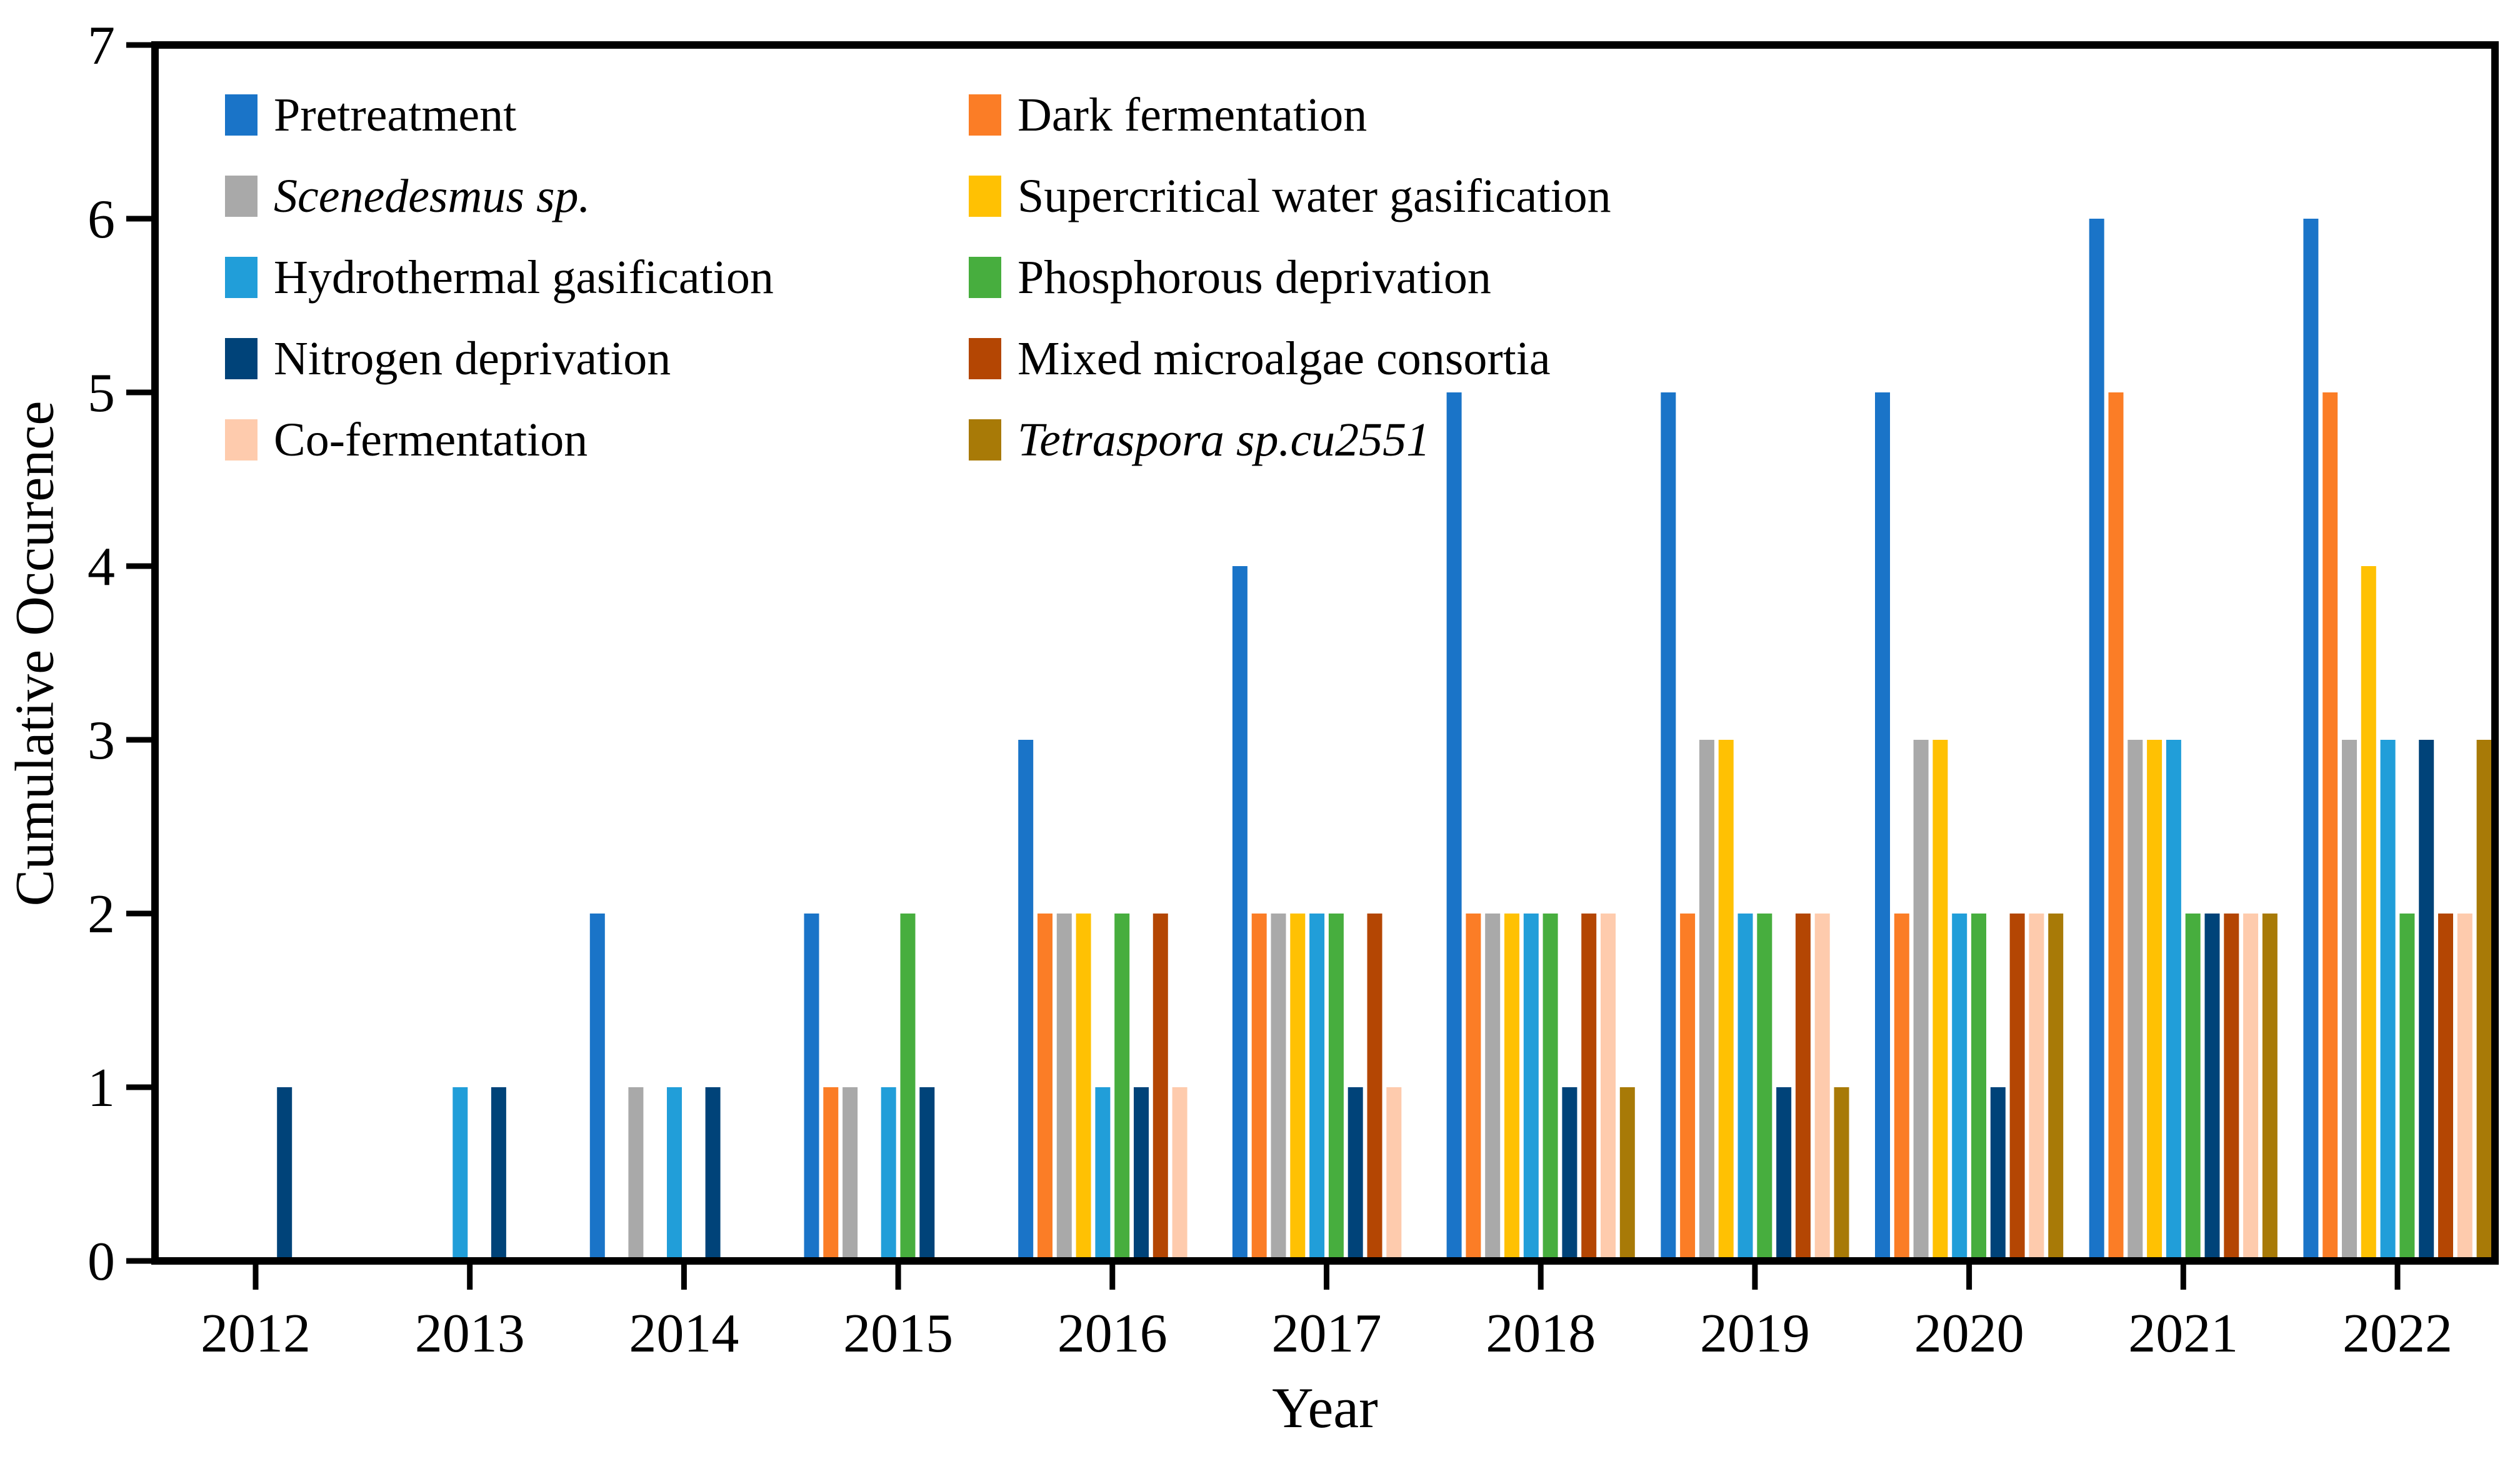 The height and width of the screenshot is (1459, 2520). Describe the element at coordinates (284, 1174) in the screenshot. I see `bar-2012-nitrogen-deprivation` at that location.